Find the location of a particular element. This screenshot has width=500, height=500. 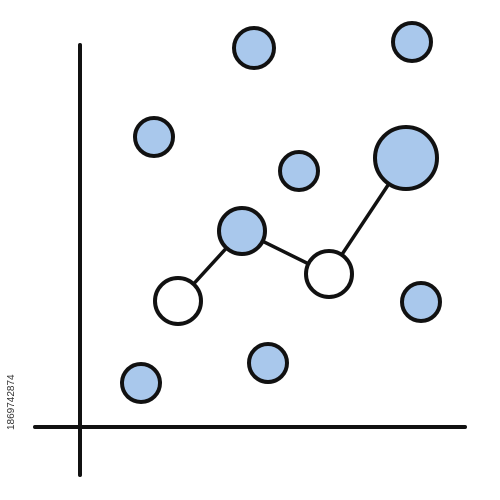

large-dot is located at coordinates (406, 158).